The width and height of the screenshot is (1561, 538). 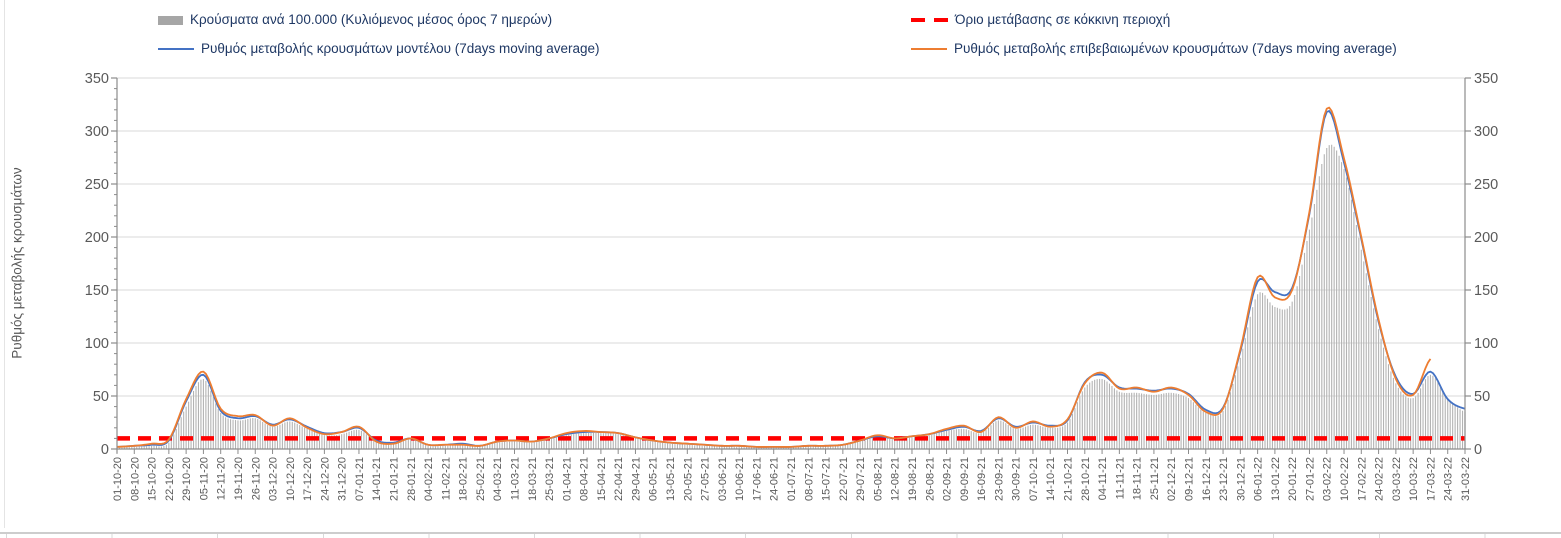 What do you see at coordinates (982, 479) in the screenshot?
I see `x-tick-label: 16-09-21` at bounding box center [982, 479].